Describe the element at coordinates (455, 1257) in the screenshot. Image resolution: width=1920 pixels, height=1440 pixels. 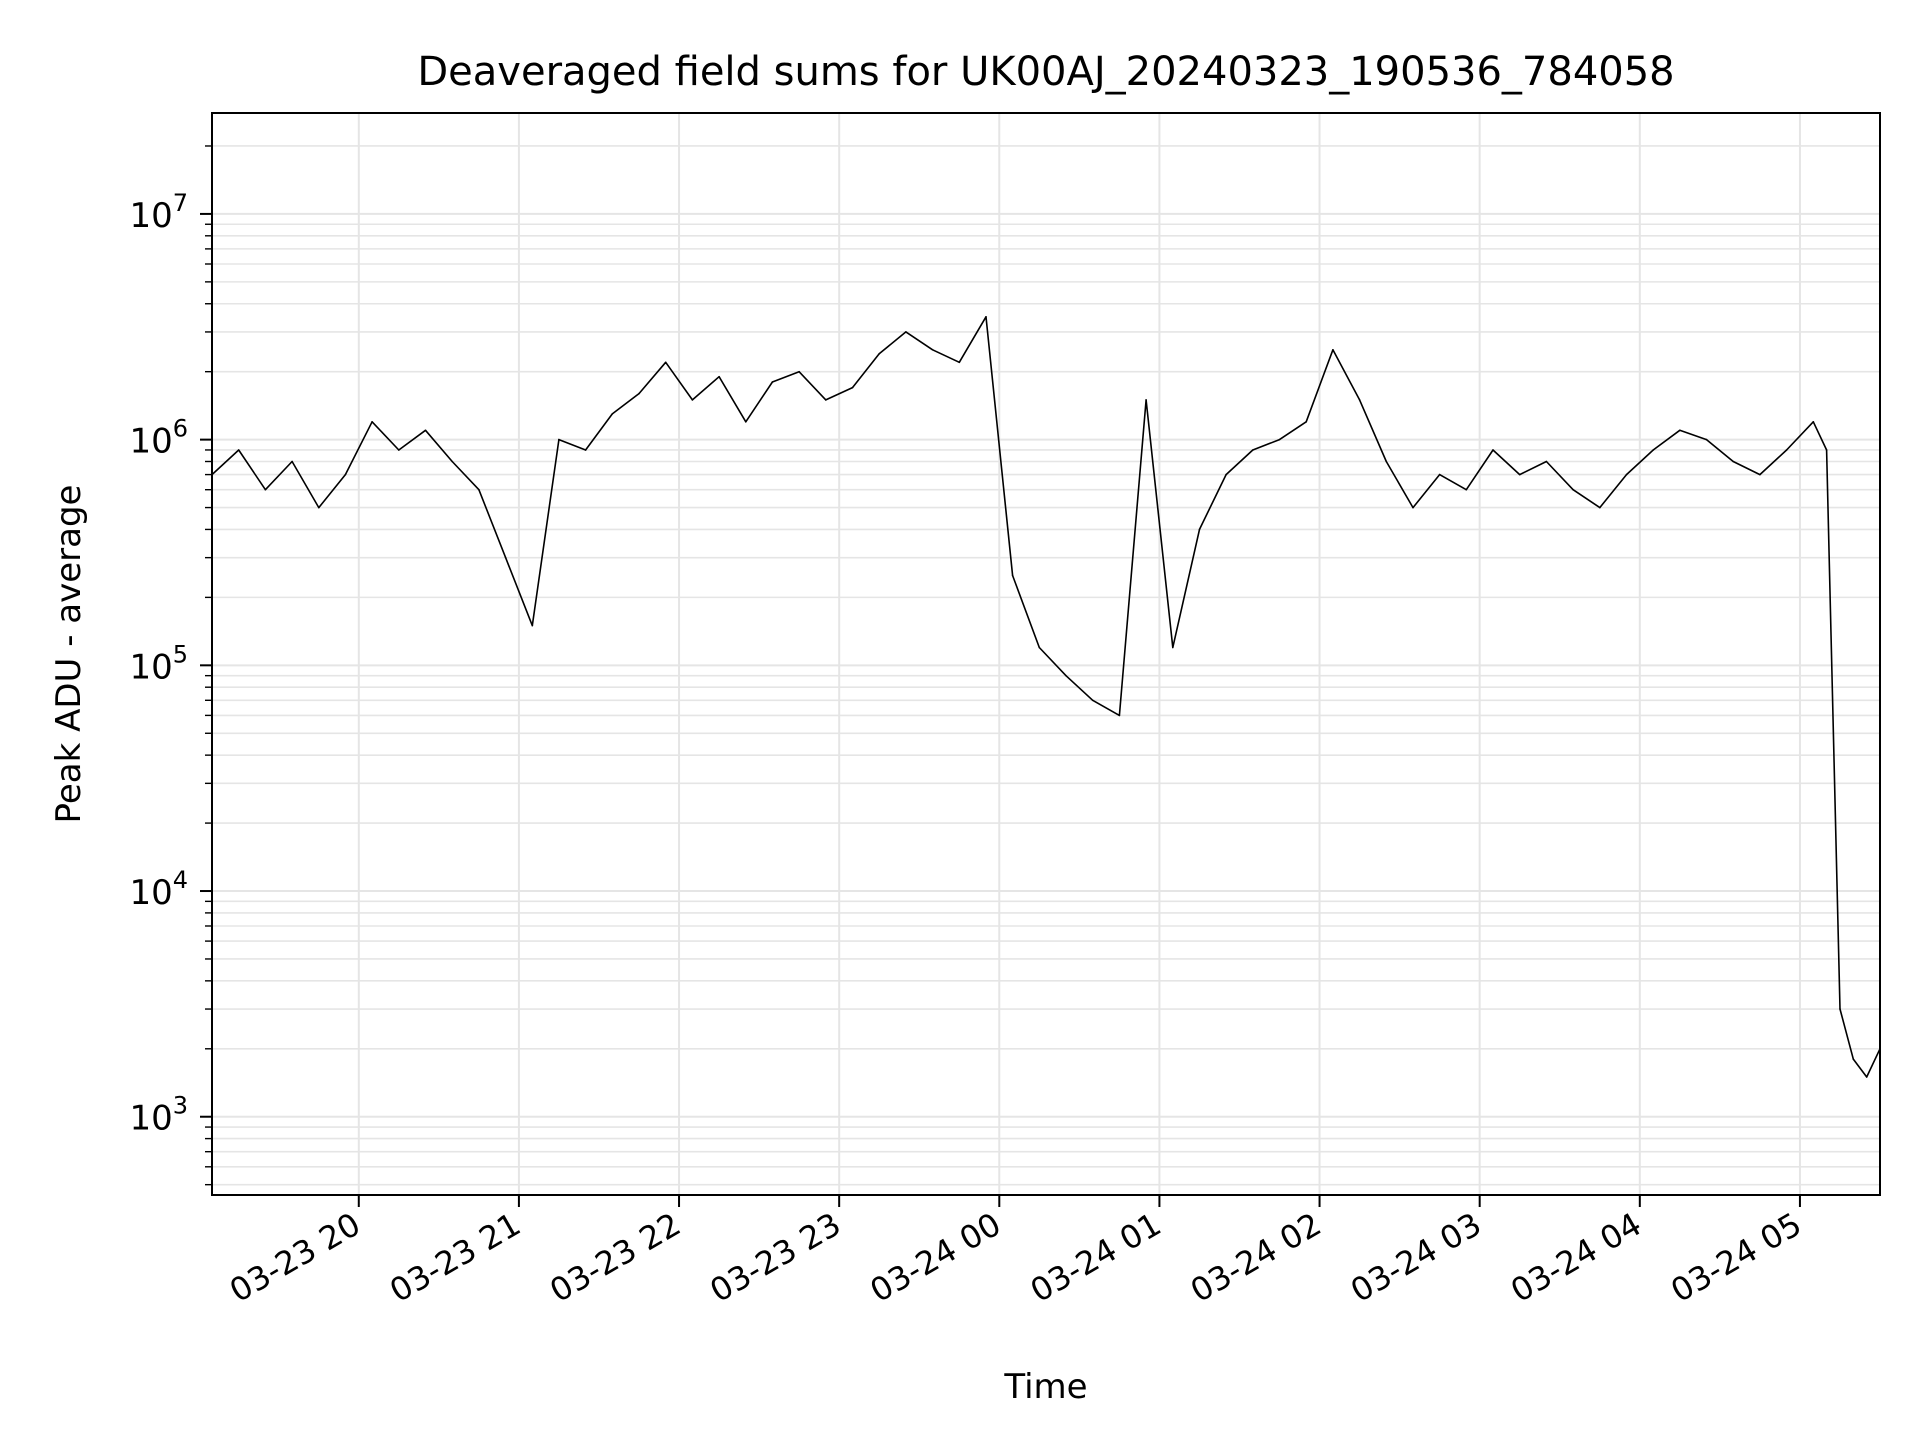
I see `x-tick-label: 03-23 21` at that location.